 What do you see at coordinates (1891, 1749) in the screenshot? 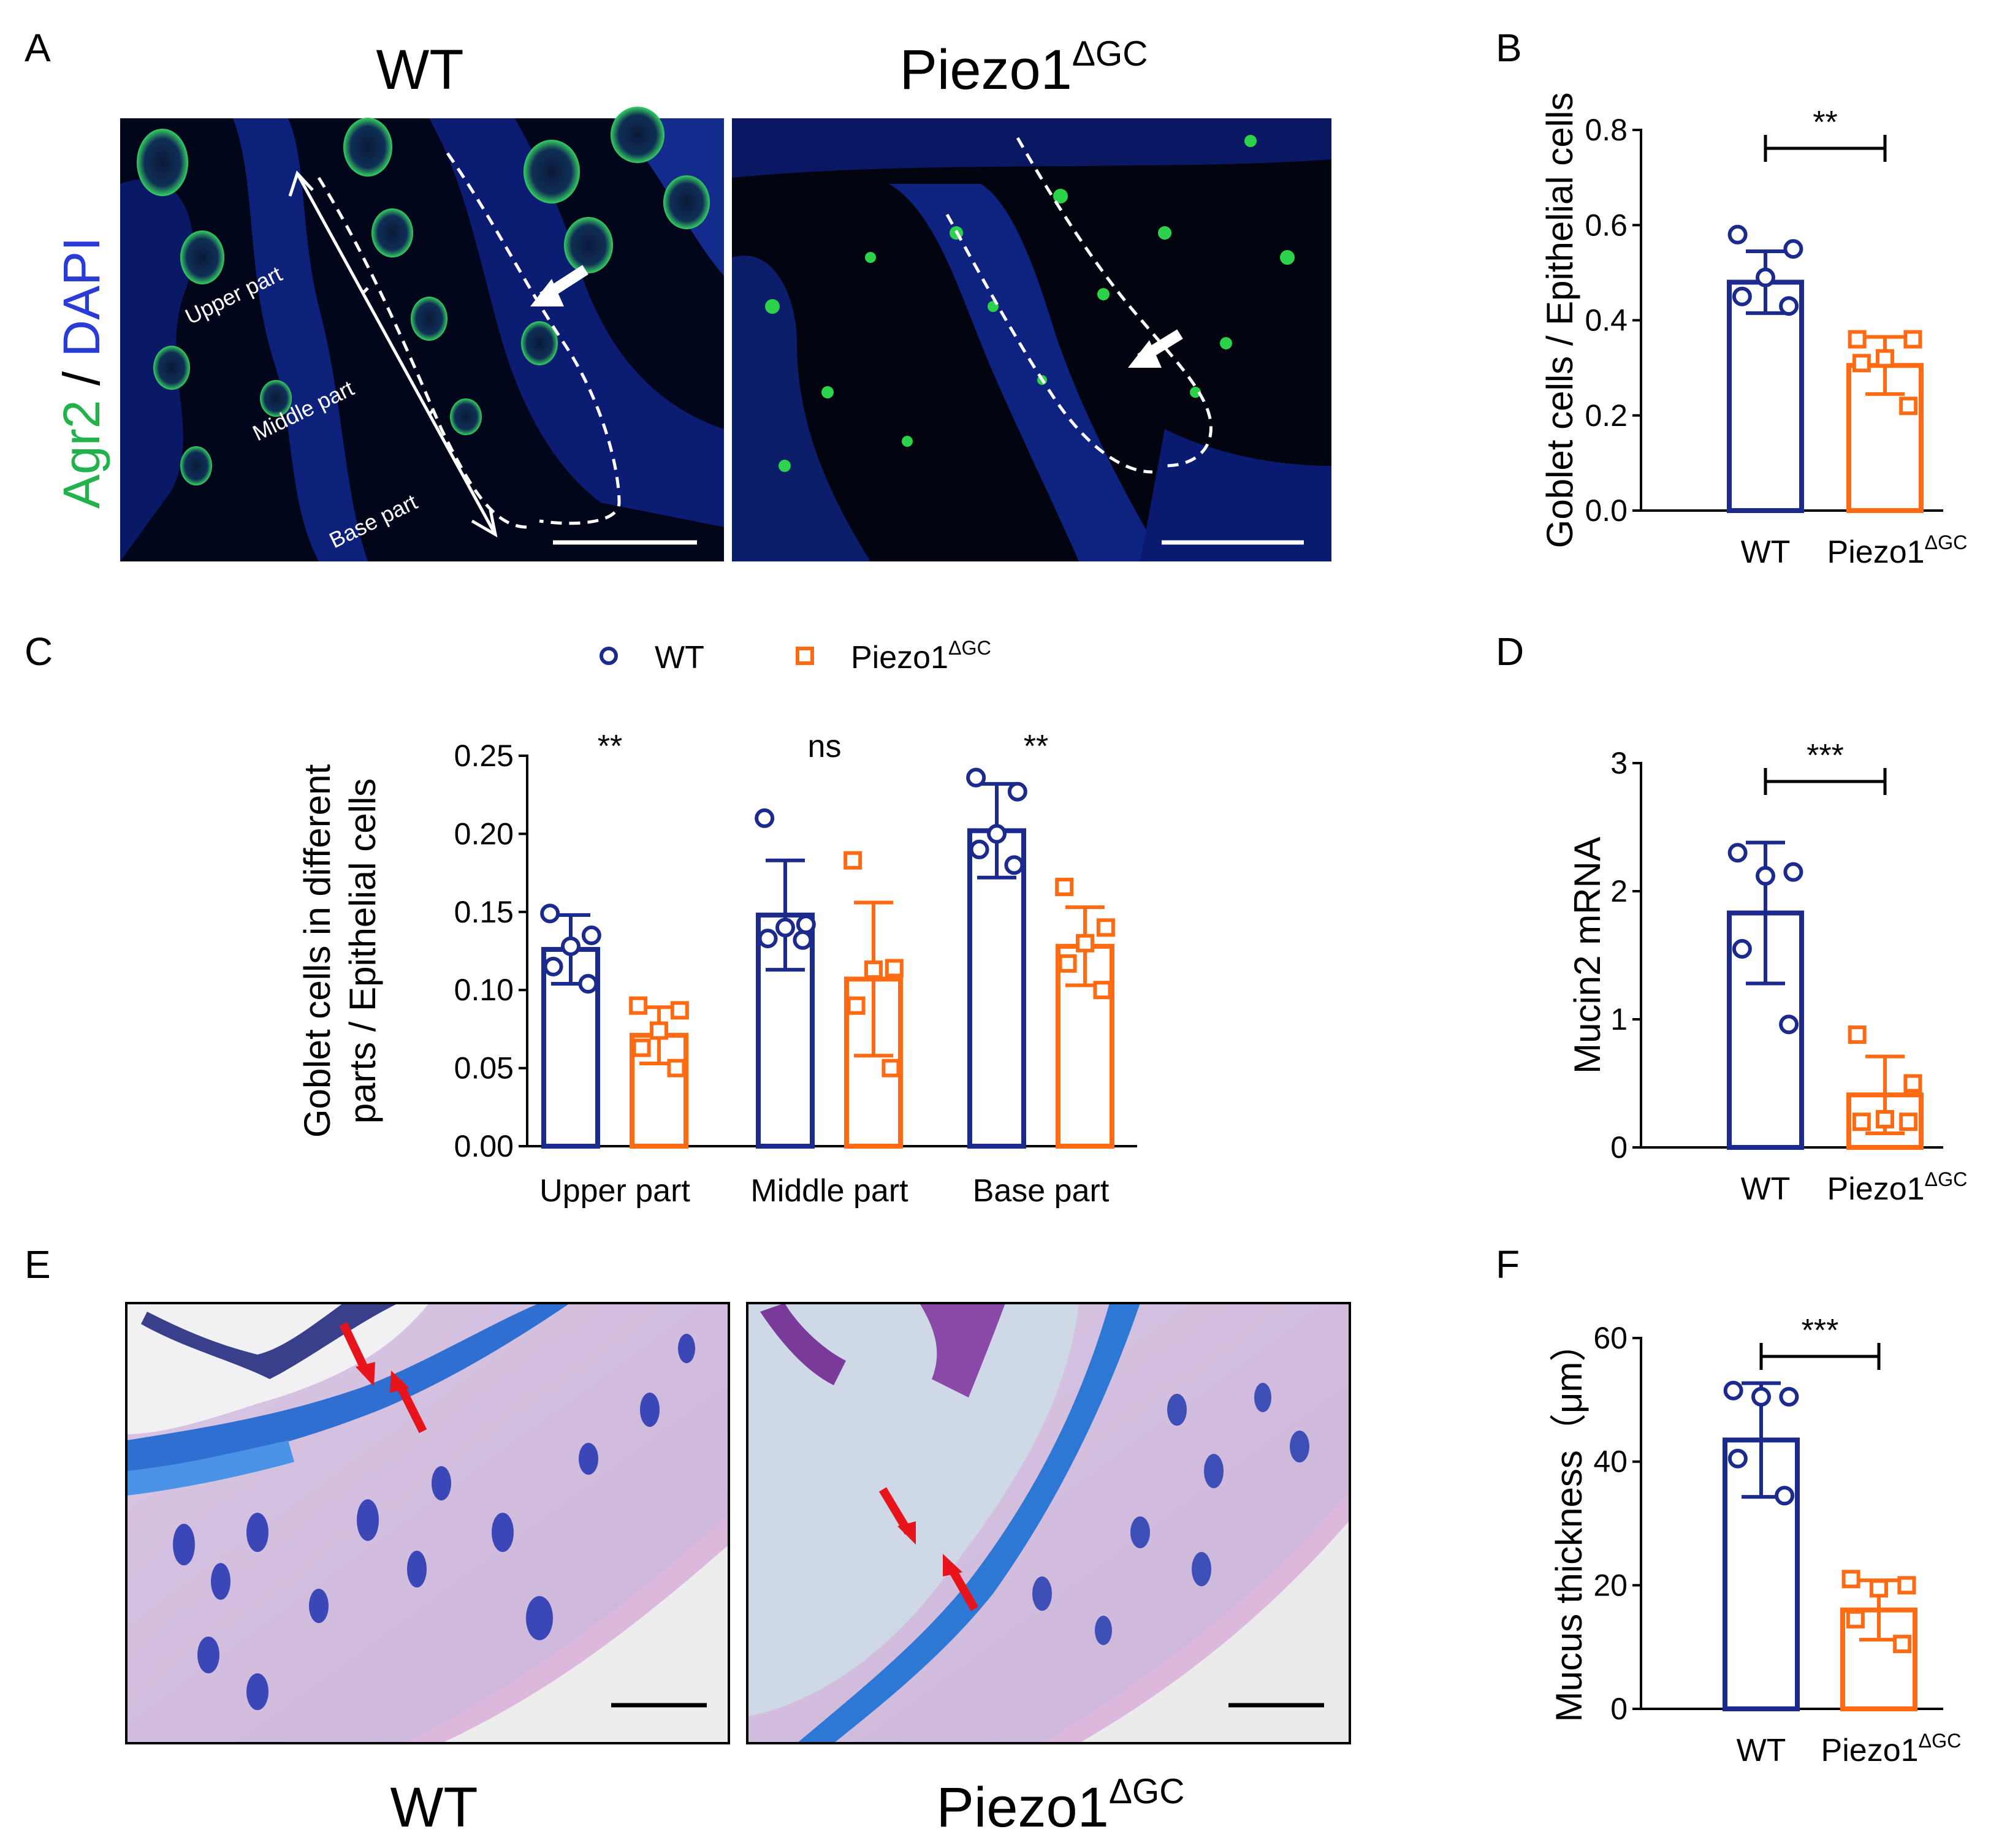
I see `chart-f-category-label: Piezo1ΔGC` at bounding box center [1891, 1749].